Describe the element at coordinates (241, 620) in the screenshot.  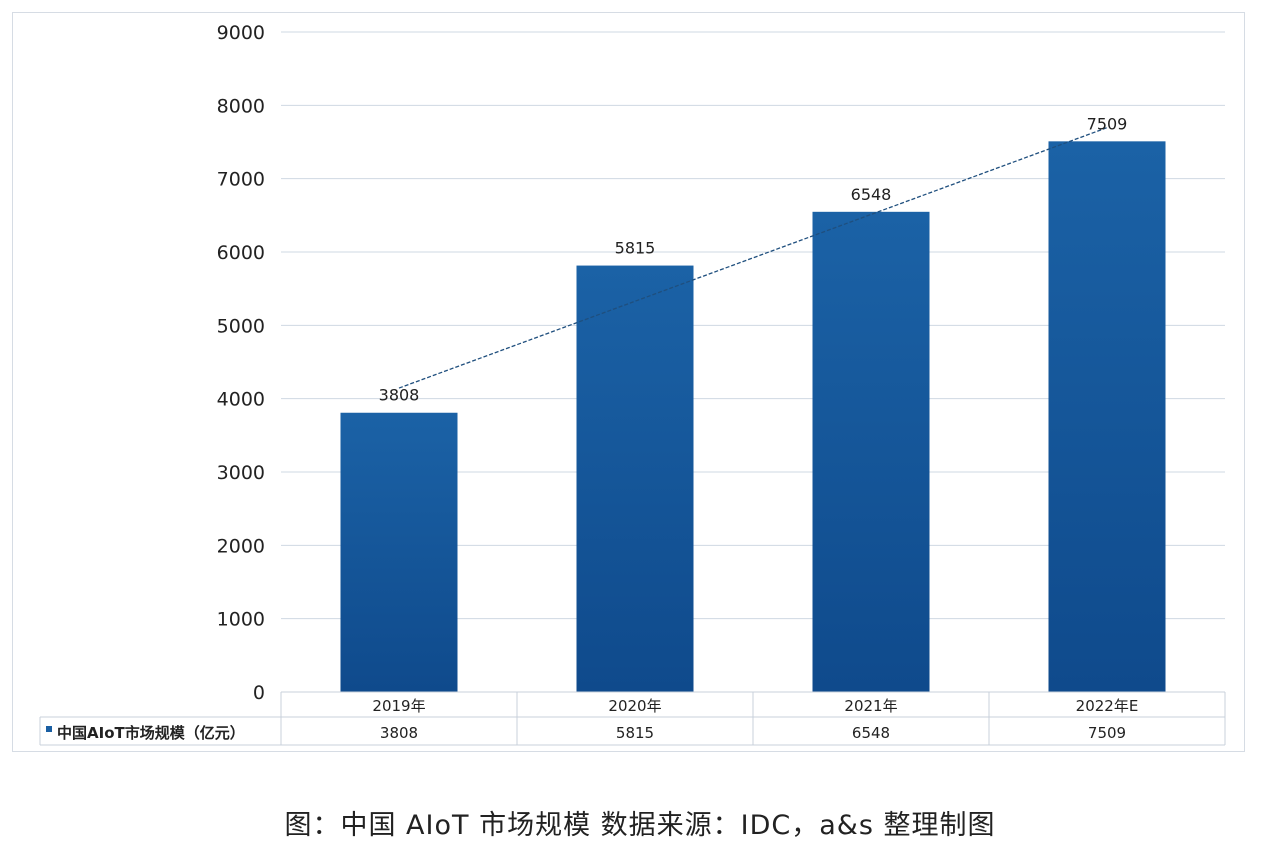
I see `y-tick-label: 1000` at that location.